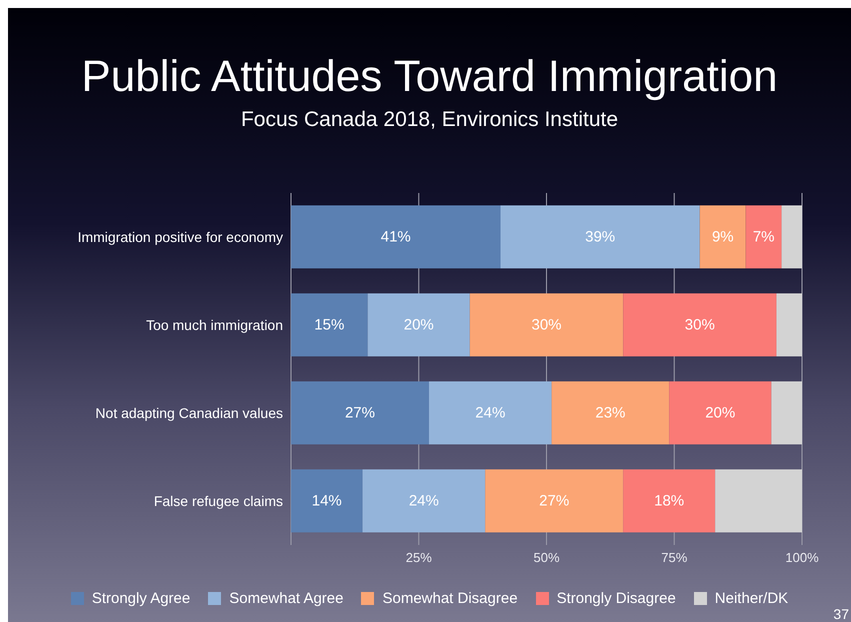 This screenshot has width=851, height=622. Describe the element at coordinates (180, 236) in the screenshot. I see `y-tick-label: Immigration positive for economy` at that location.